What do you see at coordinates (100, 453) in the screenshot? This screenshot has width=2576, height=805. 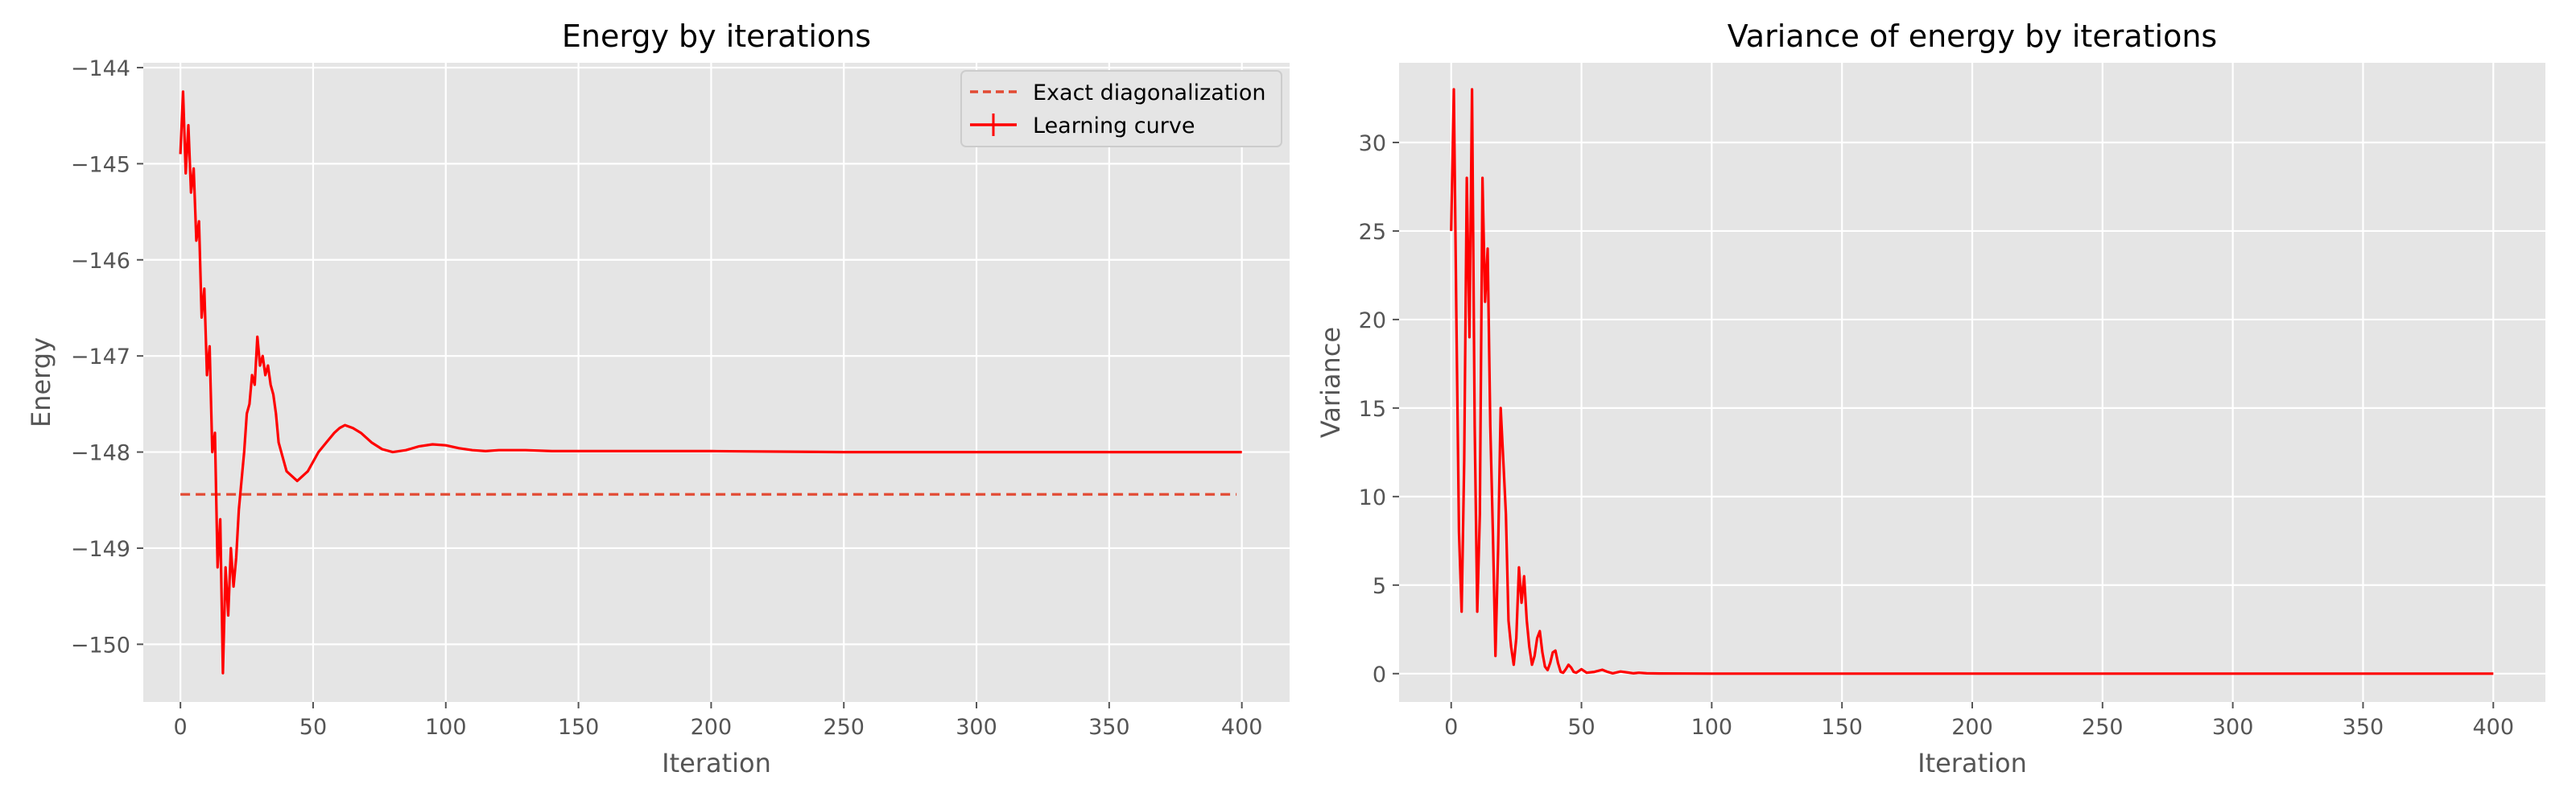 I see `energy-y-tick-label: −148` at bounding box center [100, 453].